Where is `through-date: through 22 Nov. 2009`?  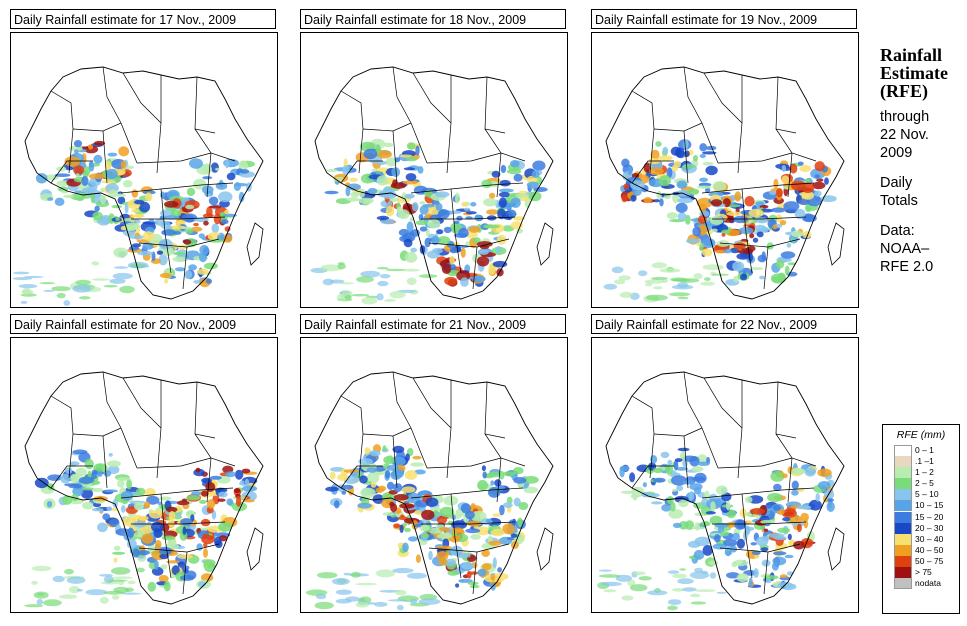
through-date: through 22 Nov. 2009 is located at coordinates (922, 135).